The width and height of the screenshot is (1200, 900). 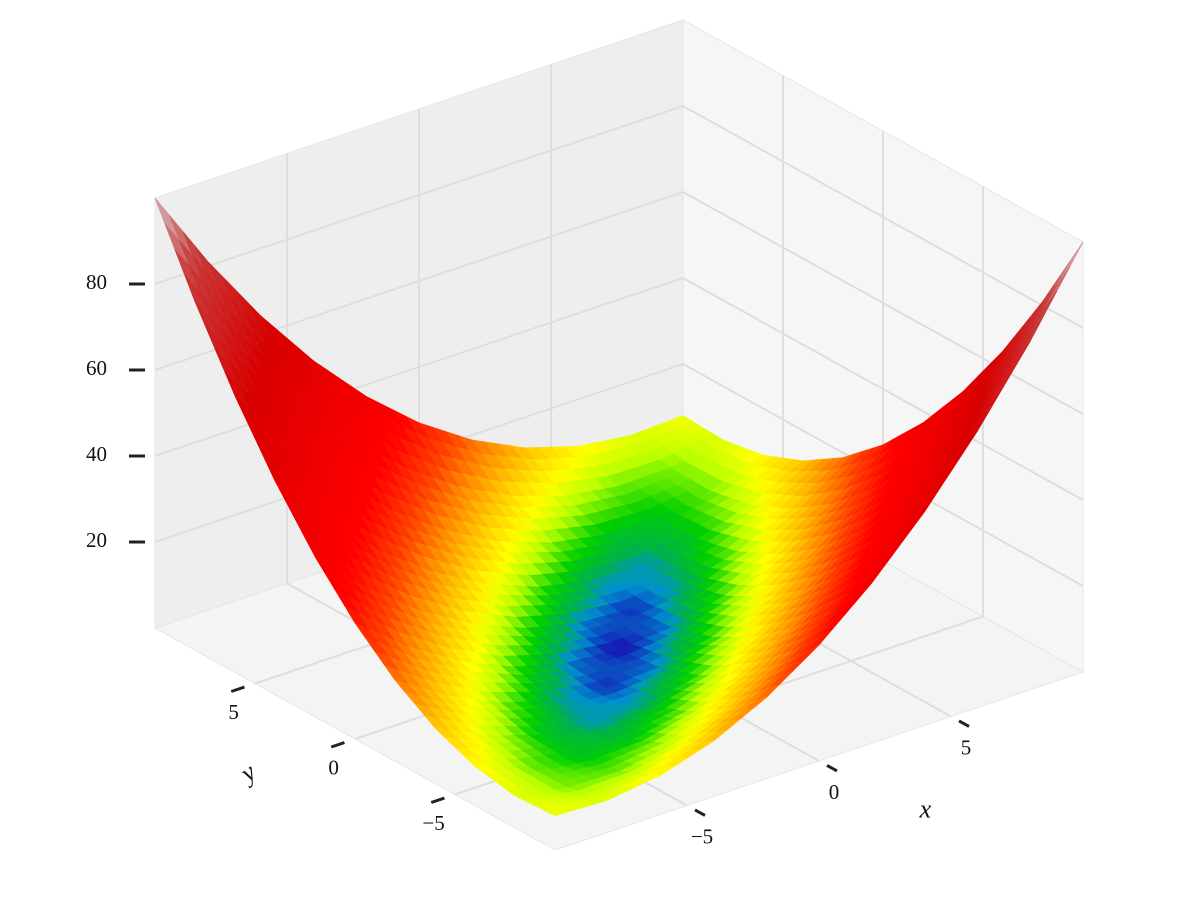 I want to click on surface-patch, so click(x=556, y=811).